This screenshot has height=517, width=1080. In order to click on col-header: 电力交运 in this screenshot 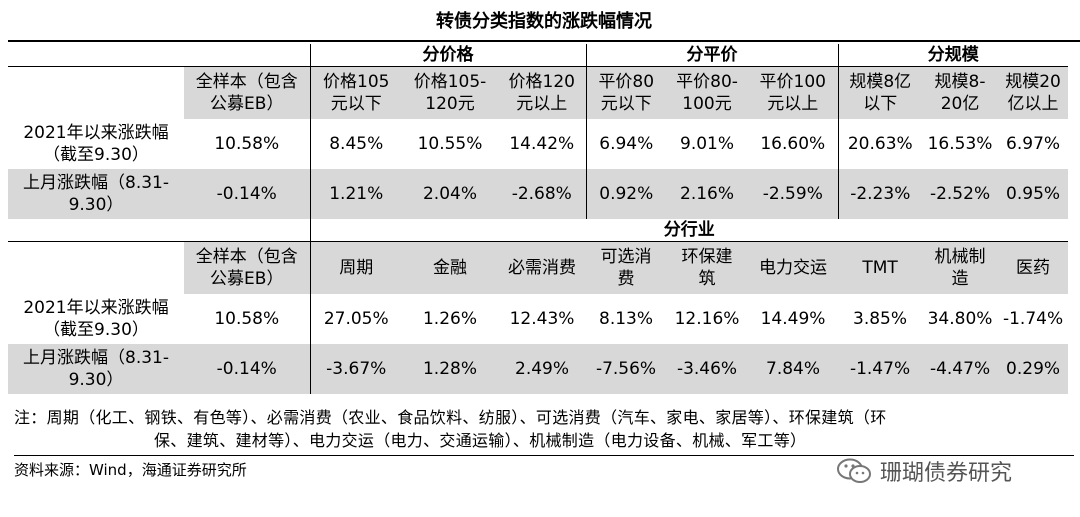, I will do `click(793, 267)`.